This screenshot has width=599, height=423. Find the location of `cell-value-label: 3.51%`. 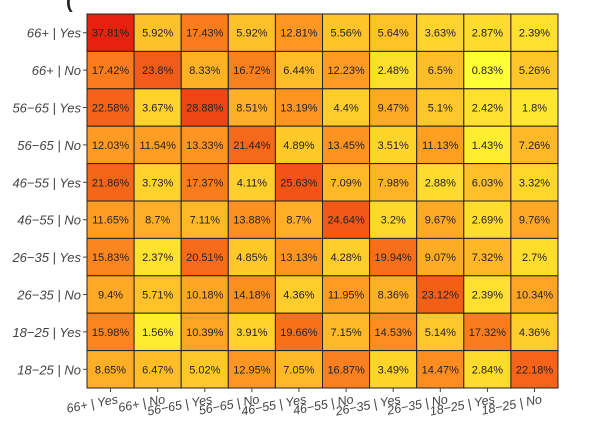

cell-value-label: 3.51% is located at coordinates (393, 146).